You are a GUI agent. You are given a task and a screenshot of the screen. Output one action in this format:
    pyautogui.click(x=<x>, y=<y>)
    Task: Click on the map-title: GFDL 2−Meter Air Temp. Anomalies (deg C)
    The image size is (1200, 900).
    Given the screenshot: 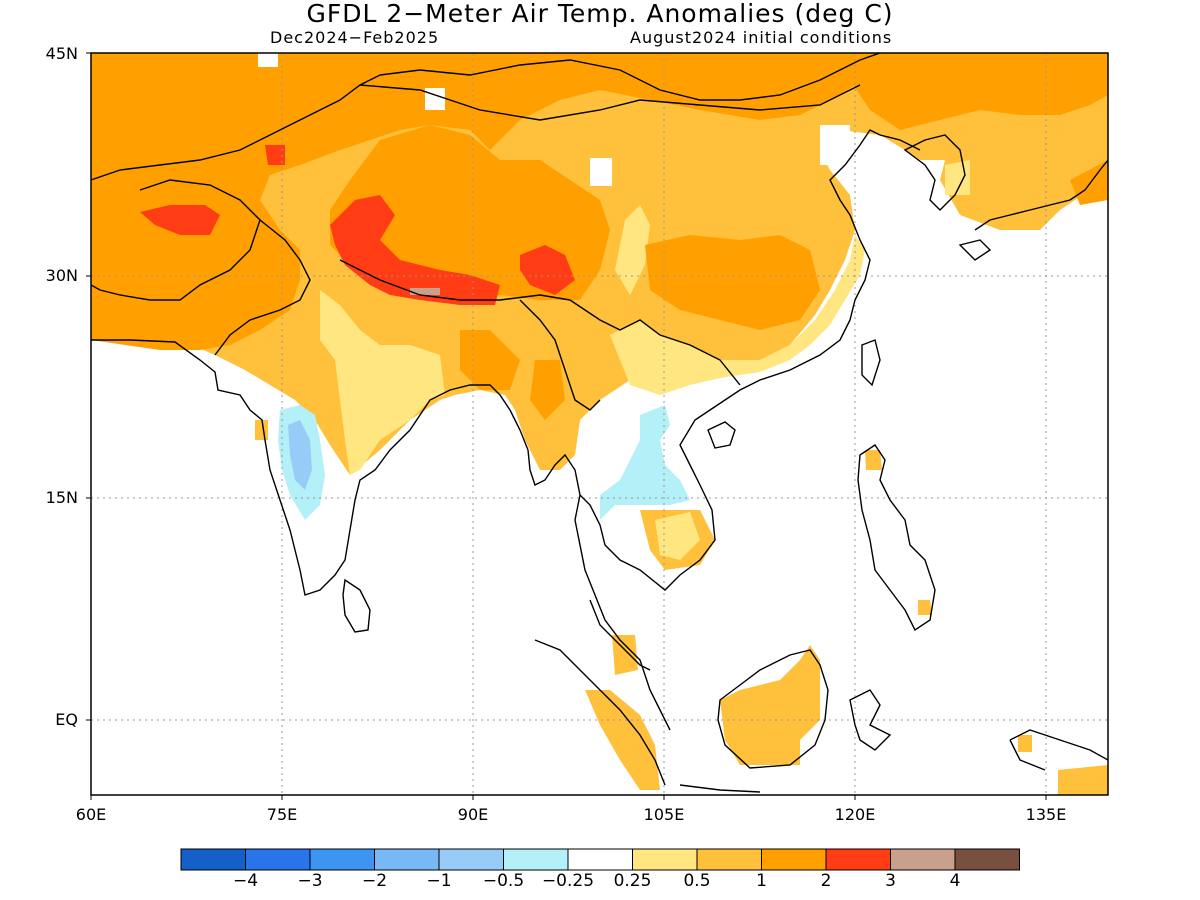 What is the action you would take?
    pyautogui.click(x=600, y=14)
    